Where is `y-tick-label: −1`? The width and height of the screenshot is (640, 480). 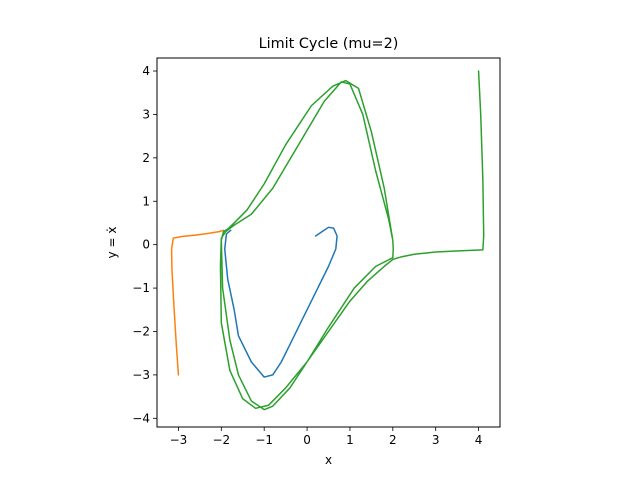
y-tick-label: −1 is located at coordinates (141, 288).